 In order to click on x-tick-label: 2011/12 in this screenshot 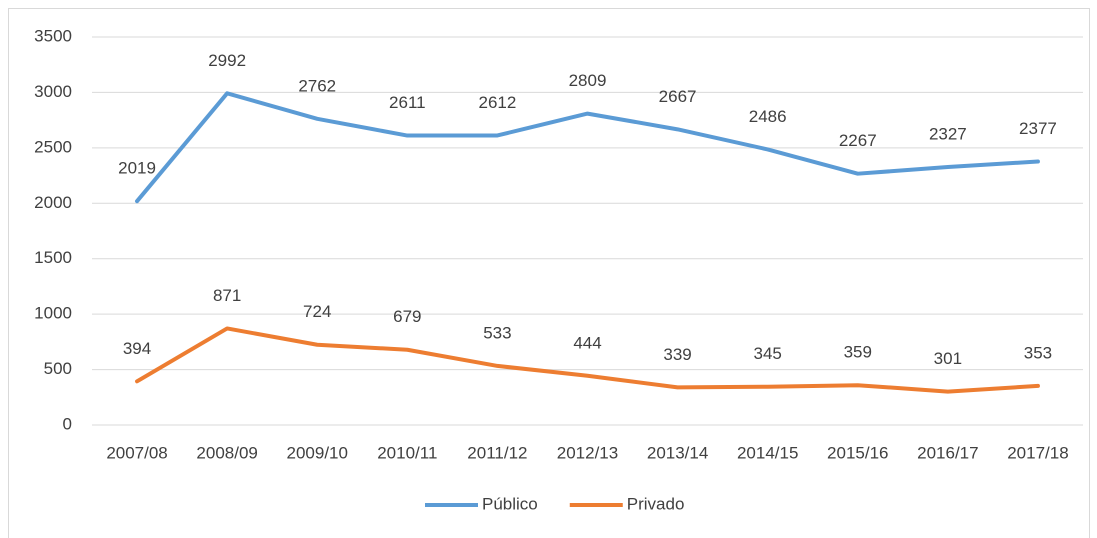, I will do `click(497, 452)`.